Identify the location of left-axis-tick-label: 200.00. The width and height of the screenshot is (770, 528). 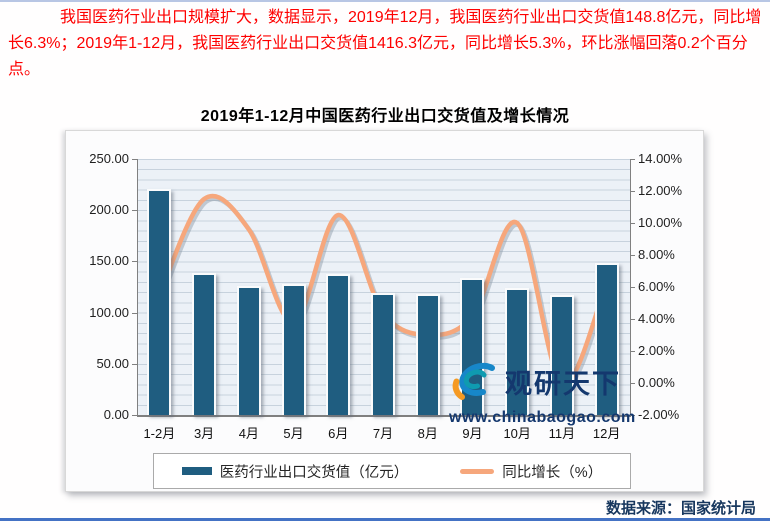
(109, 210).